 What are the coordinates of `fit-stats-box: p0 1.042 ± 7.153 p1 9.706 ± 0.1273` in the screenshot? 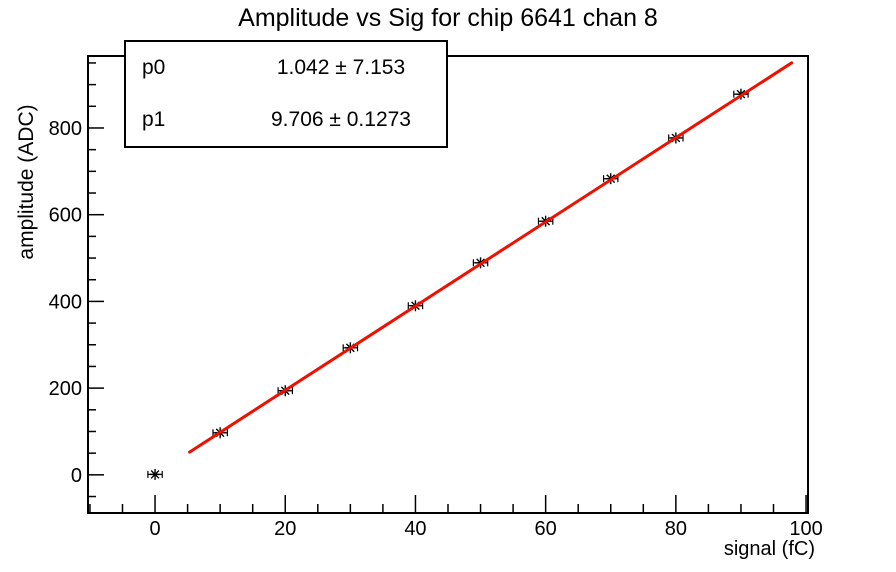 It's located at (286, 94).